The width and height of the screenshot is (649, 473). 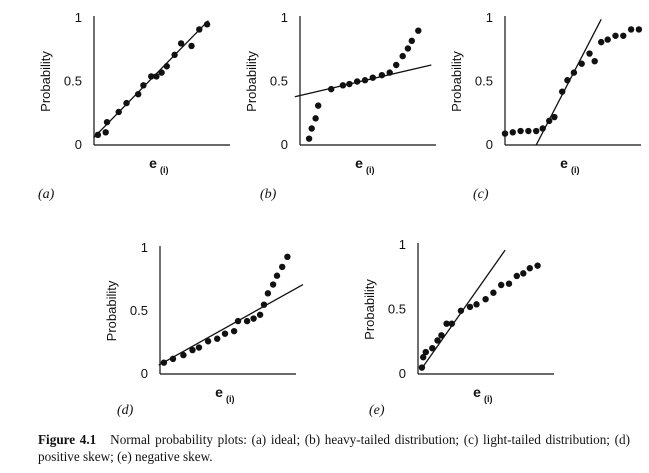 What do you see at coordinates (546, 106) in the screenshot?
I see `panel-c: 0 0.5 1 Probability e (i) (c)` at bounding box center [546, 106].